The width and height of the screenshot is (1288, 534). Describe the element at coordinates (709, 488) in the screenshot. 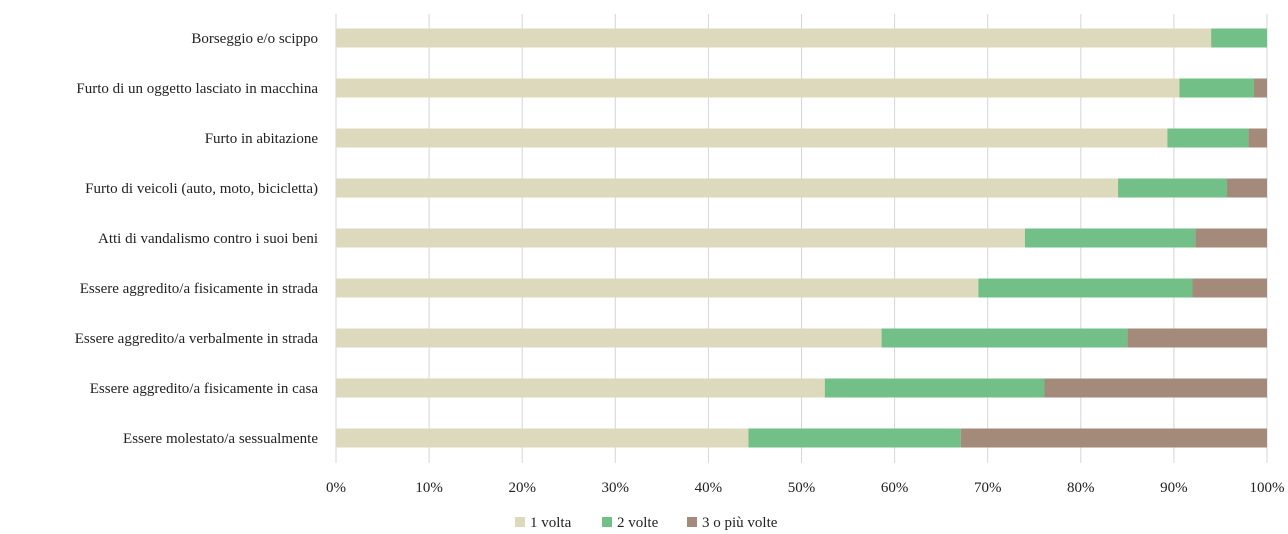

I see `x-tick-label: 40%` at that location.